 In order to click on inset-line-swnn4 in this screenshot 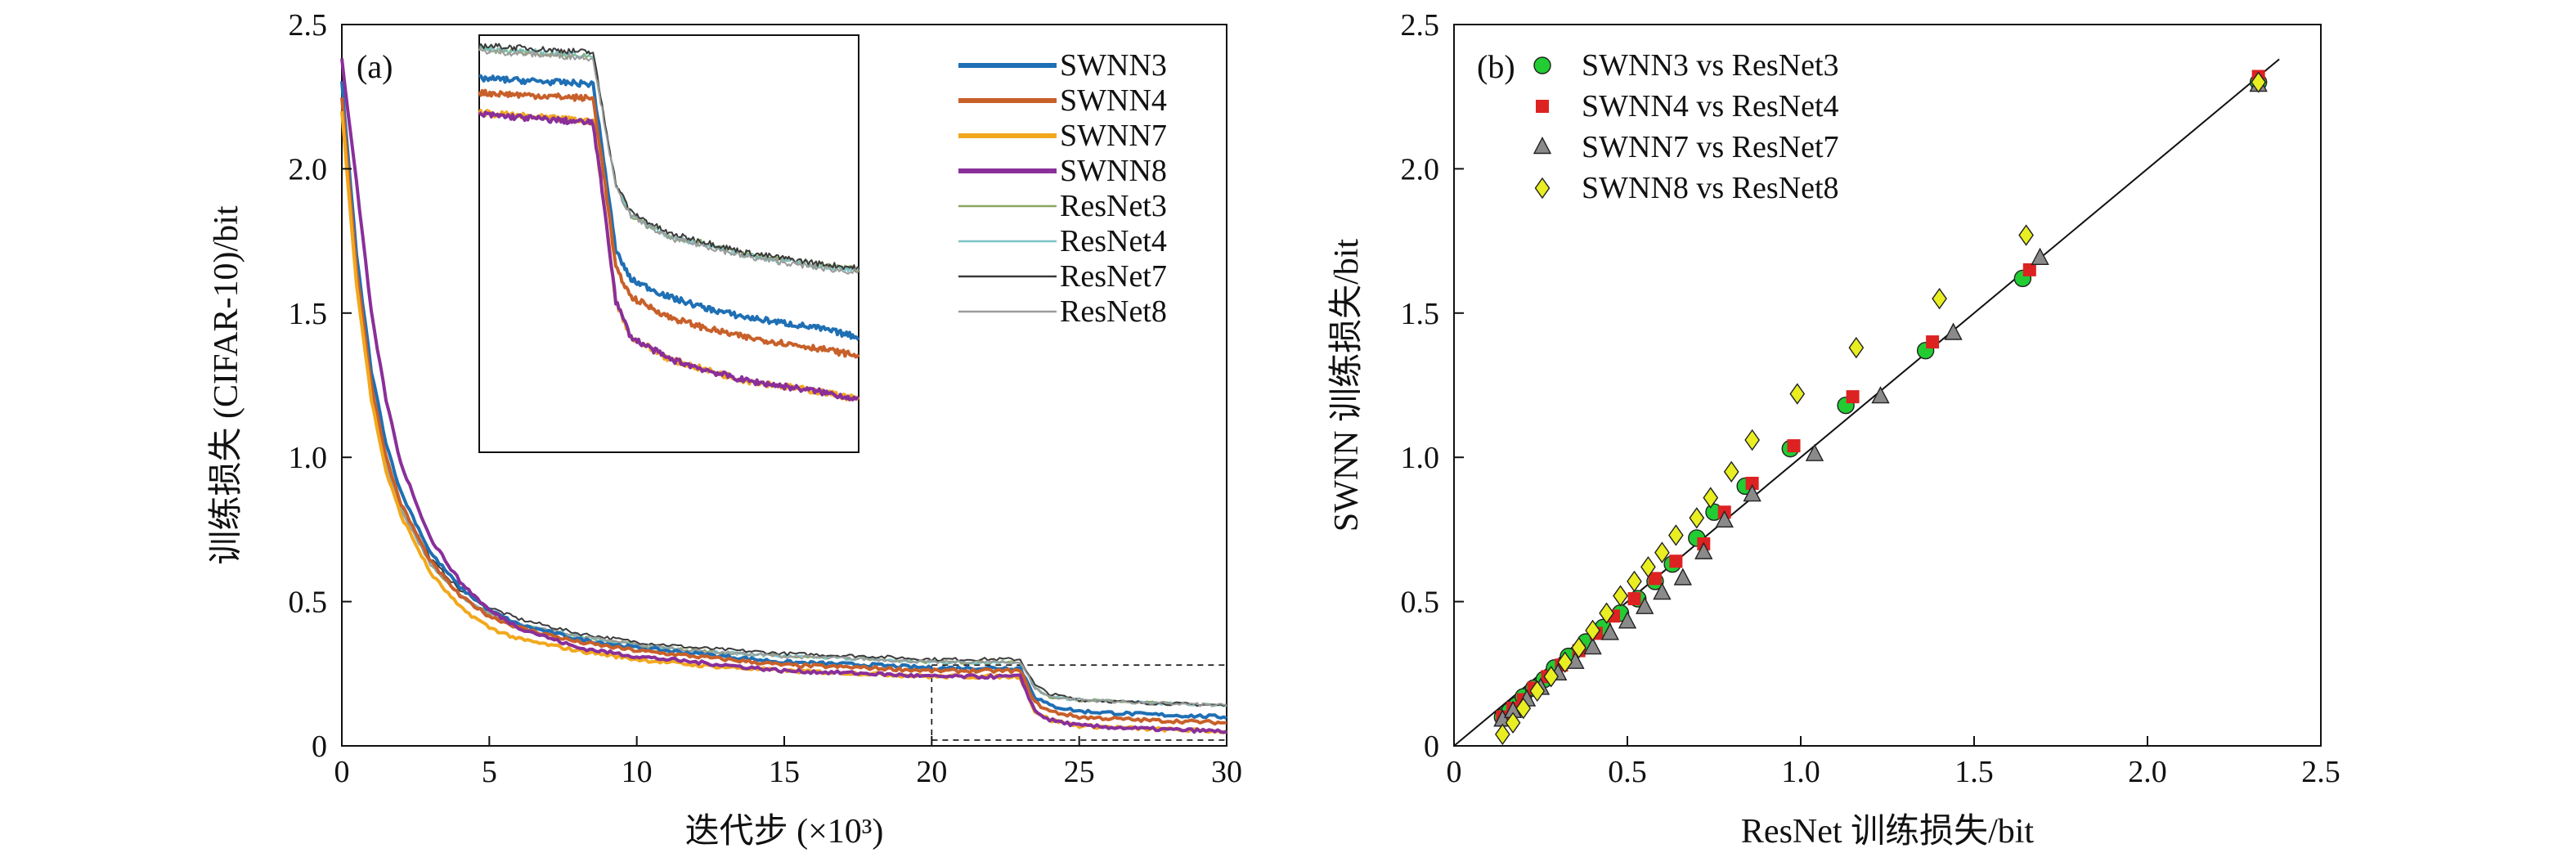, I will do `click(669, 224)`.